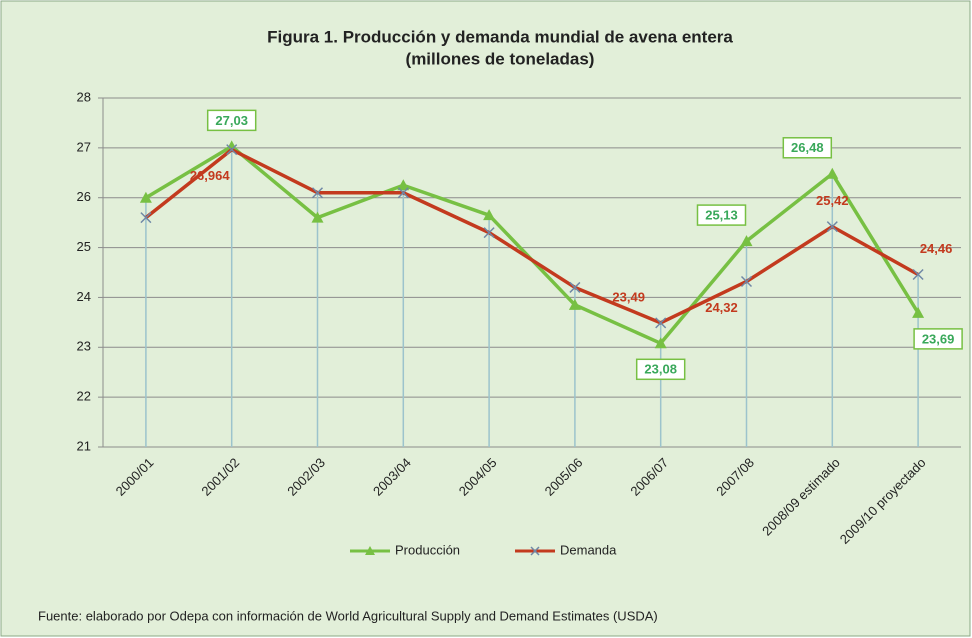  I want to click on y-tick-label: 23, so click(84, 346).